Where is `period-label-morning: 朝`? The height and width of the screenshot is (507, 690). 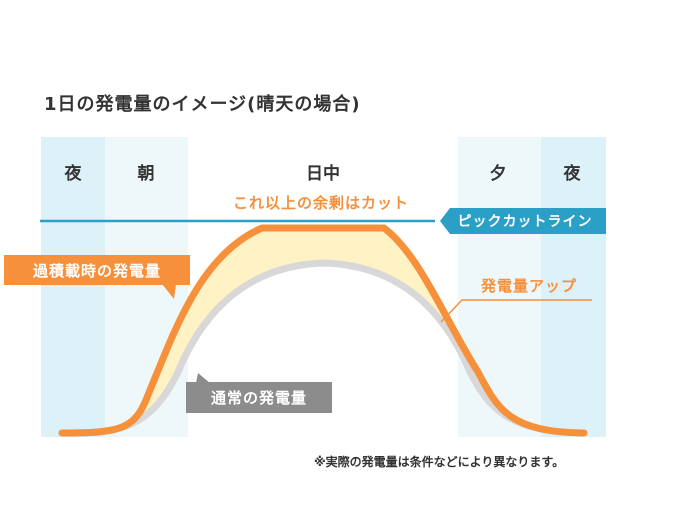 period-label-morning: 朝 is located at coordinates (146, 173).